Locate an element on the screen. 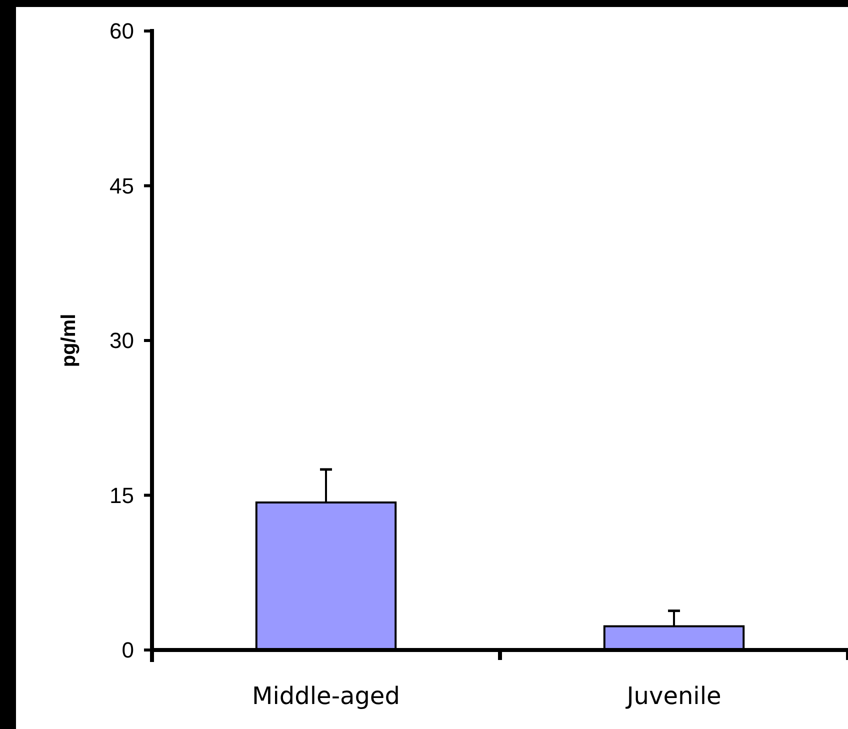  y-tick-label: 45 is located at coordinates (122, 185).